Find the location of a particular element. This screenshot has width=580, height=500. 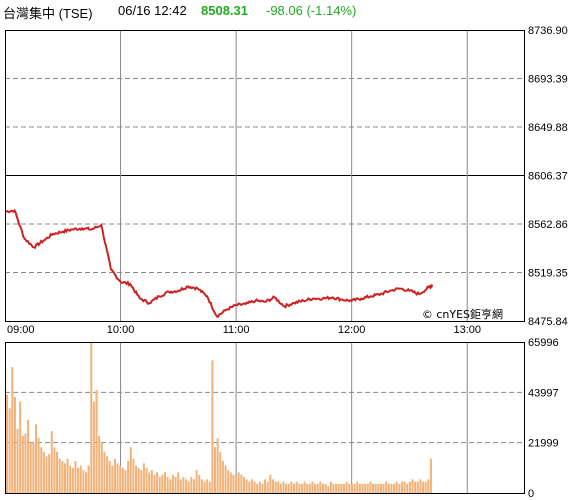

volume-tick-label: 65996 is located at coordinates (543, 343).